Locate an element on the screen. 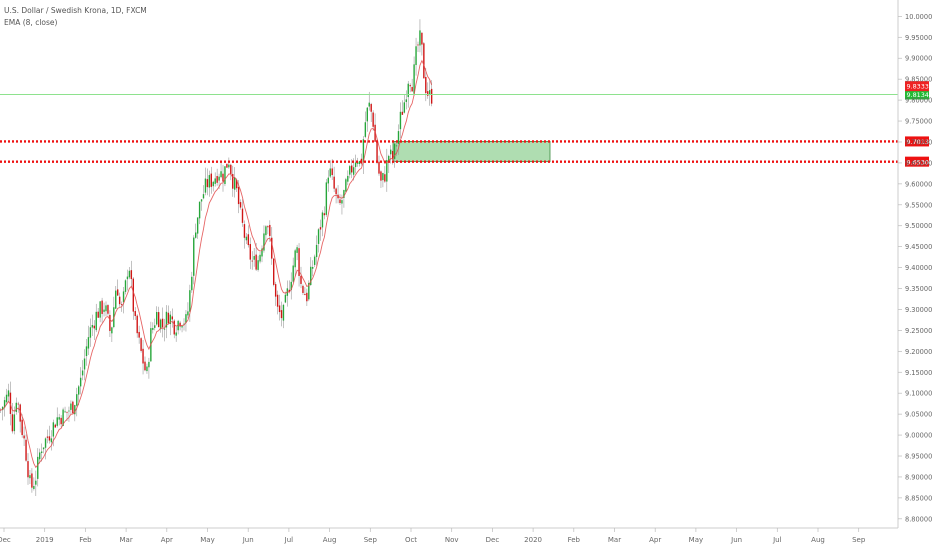 This screenshot has height=550, width=932. time-tick-label-16: Apr is located at coordinates (655, 540).